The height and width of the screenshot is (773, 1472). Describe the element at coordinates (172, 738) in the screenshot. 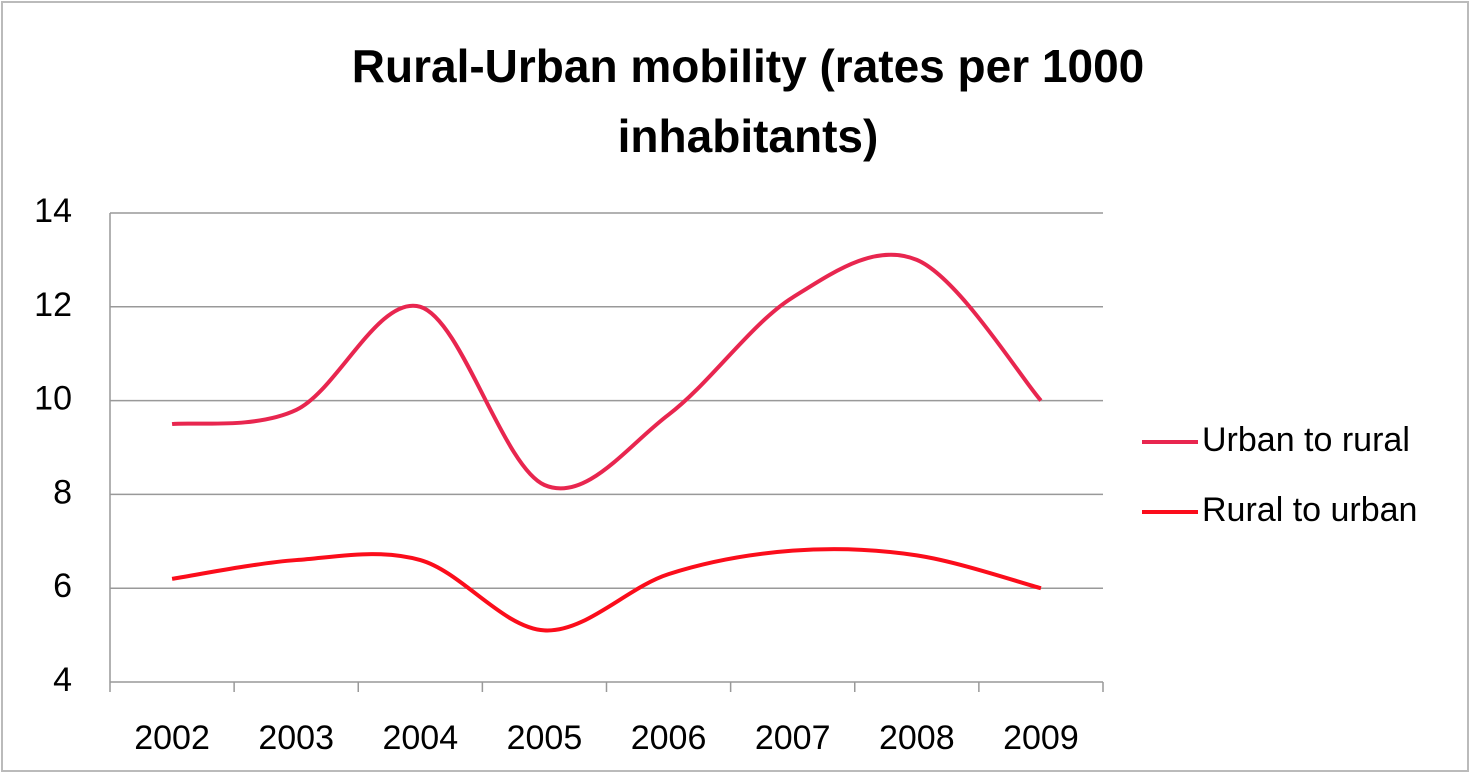

I see `x-tick-label: 2002` at that location.